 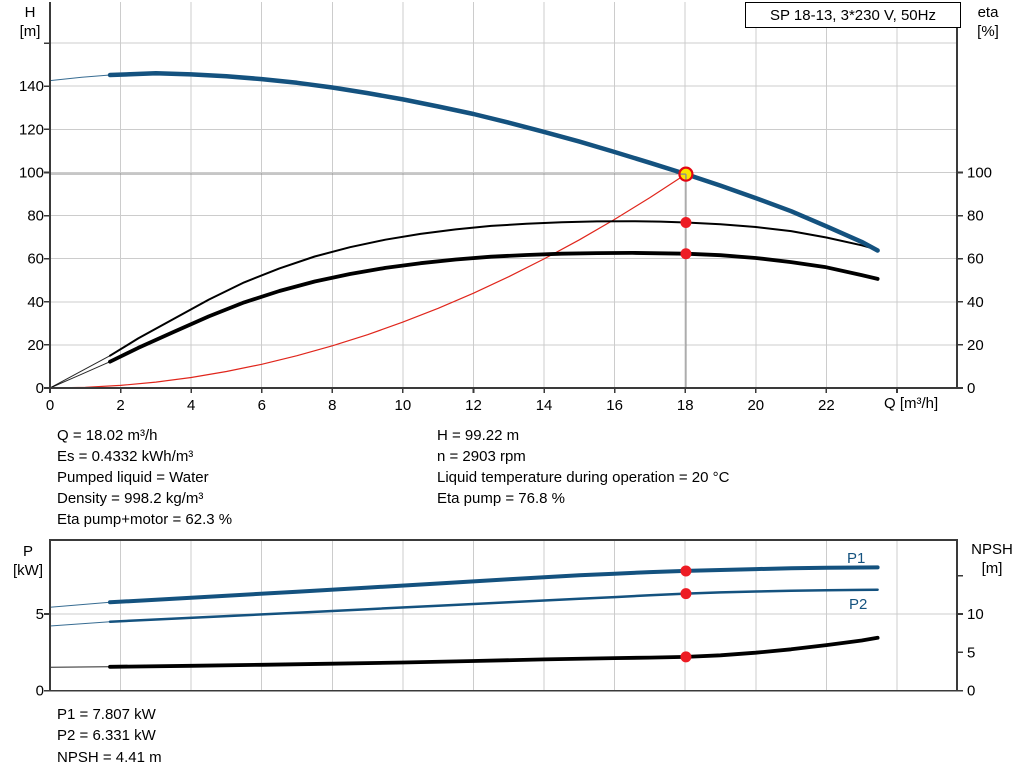 What do you see at coordinates (31, 86) in the screenshot?
I see `svg-text: 140` at bounding box center [31, 86].